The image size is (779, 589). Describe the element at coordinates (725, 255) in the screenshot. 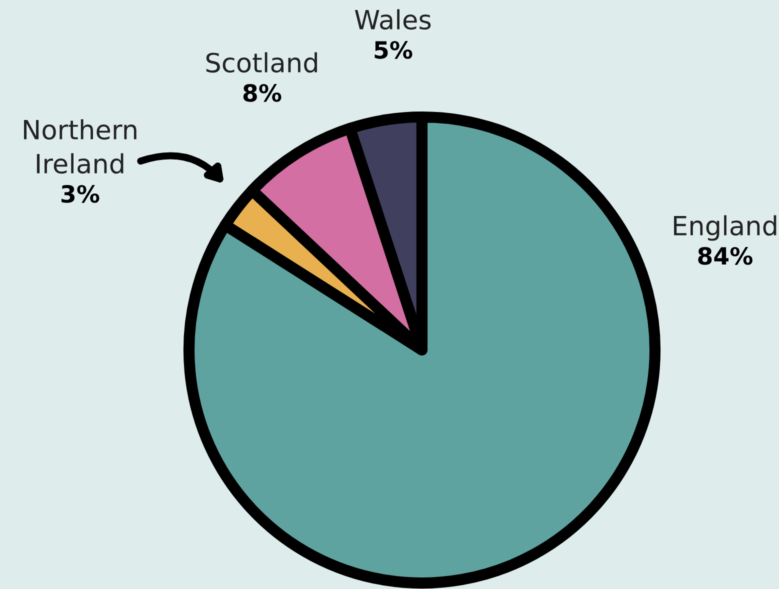

I see `data-label: 84%` at that location.